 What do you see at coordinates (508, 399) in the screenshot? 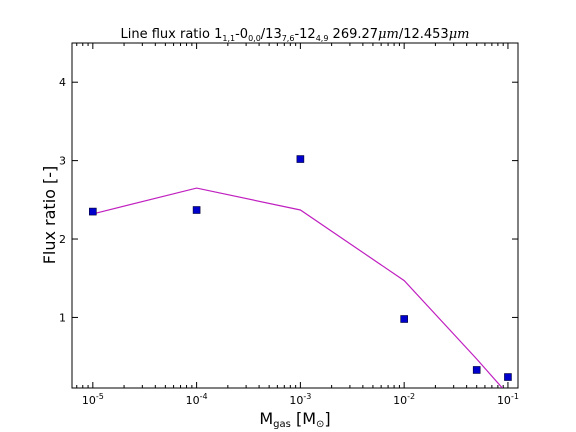
I see `x-tick-label: 10⁻¹` at bounding box center [508, 399].